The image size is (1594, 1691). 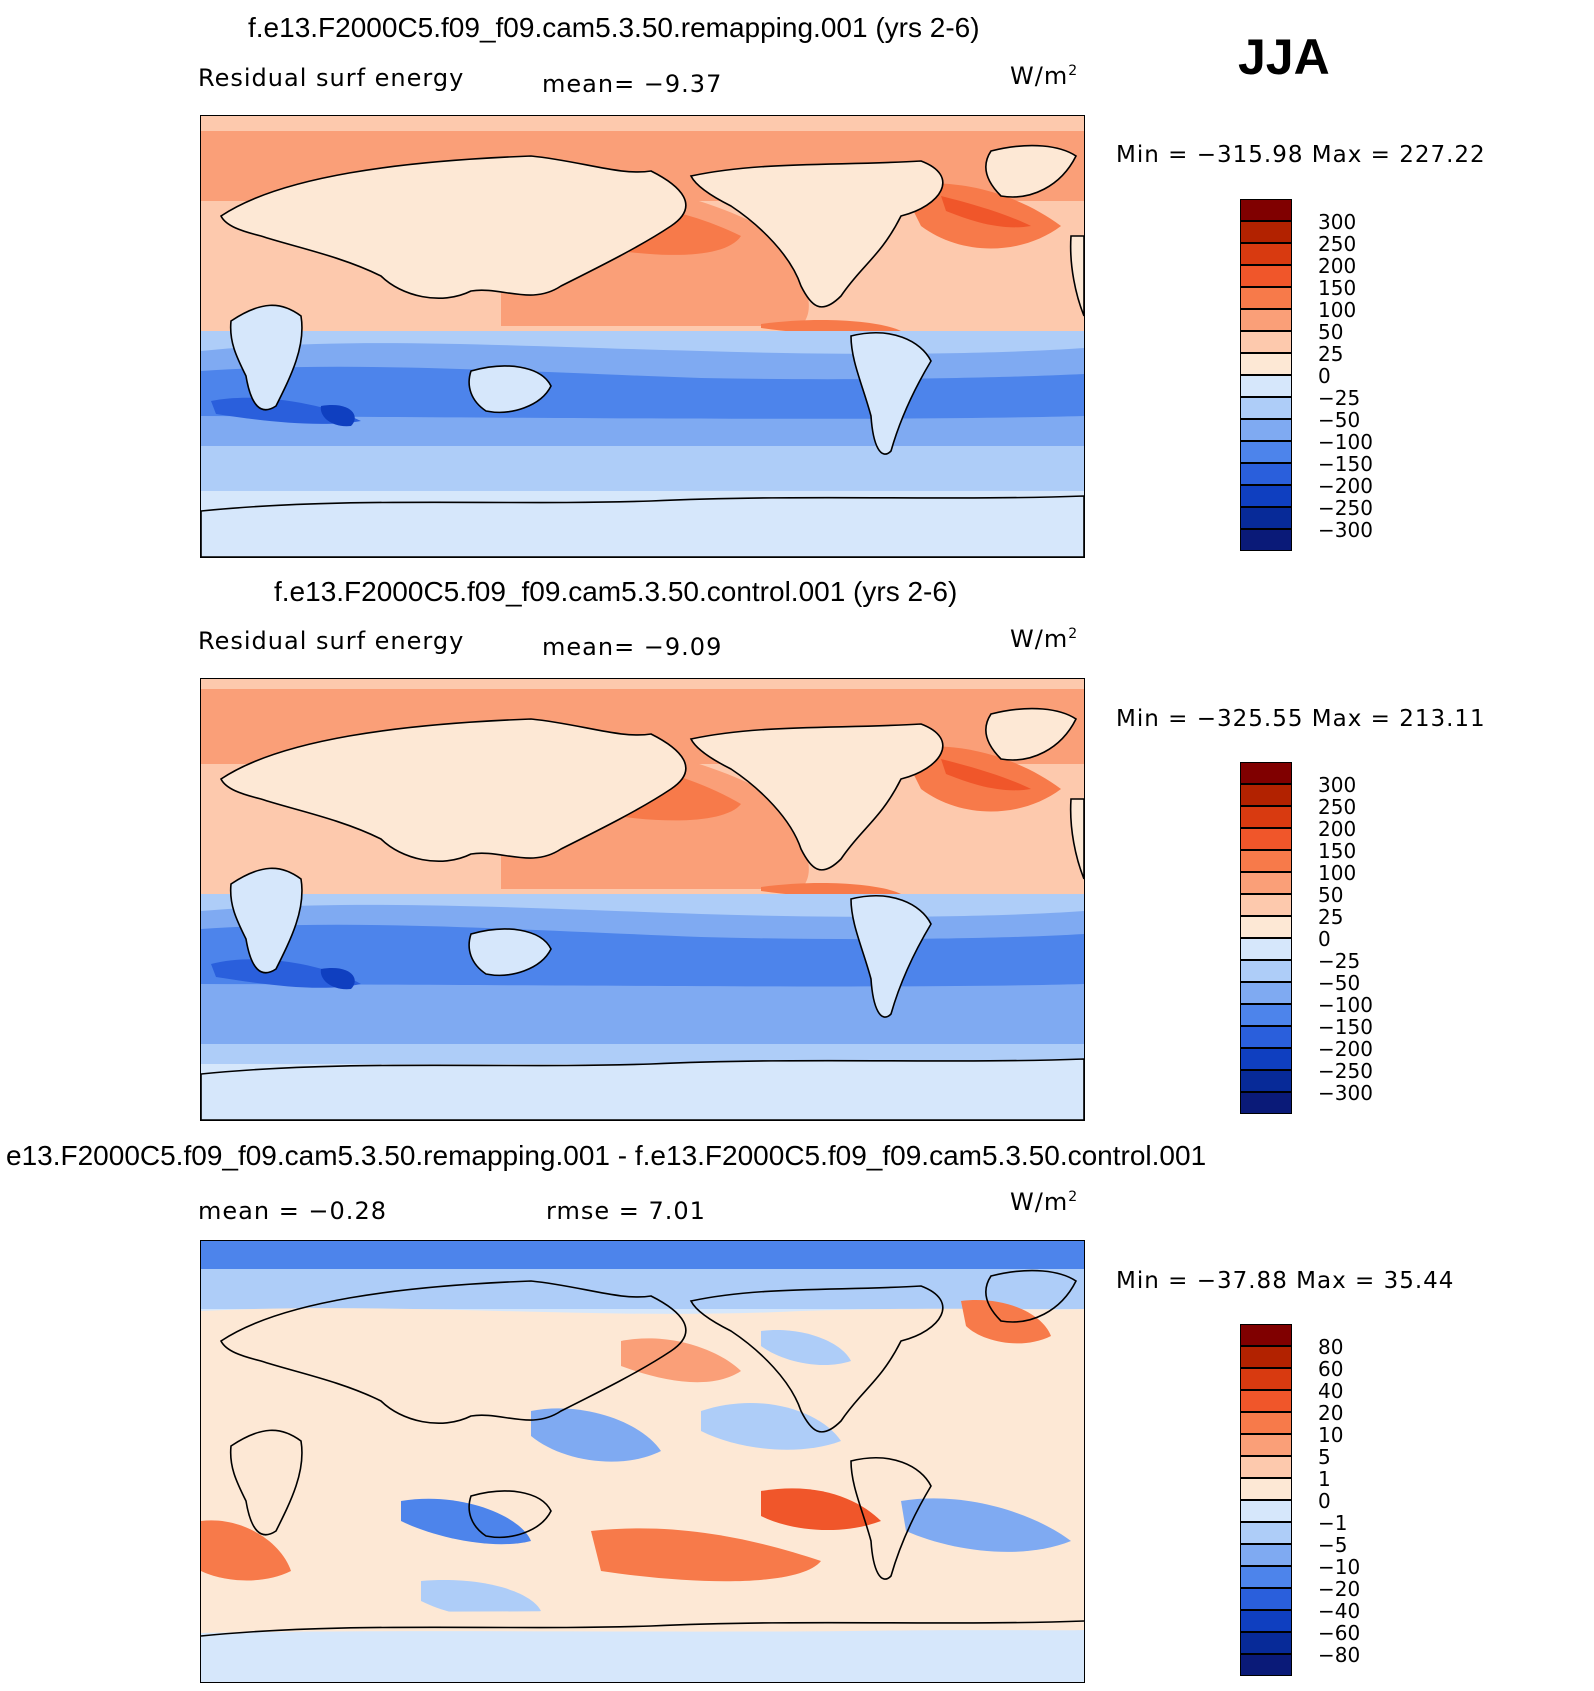 What do you see at coordinates (632, 647) in the screenshot?
I see `panel-2-mean-label: mean= −9.09` at bounding box center [632, 647].